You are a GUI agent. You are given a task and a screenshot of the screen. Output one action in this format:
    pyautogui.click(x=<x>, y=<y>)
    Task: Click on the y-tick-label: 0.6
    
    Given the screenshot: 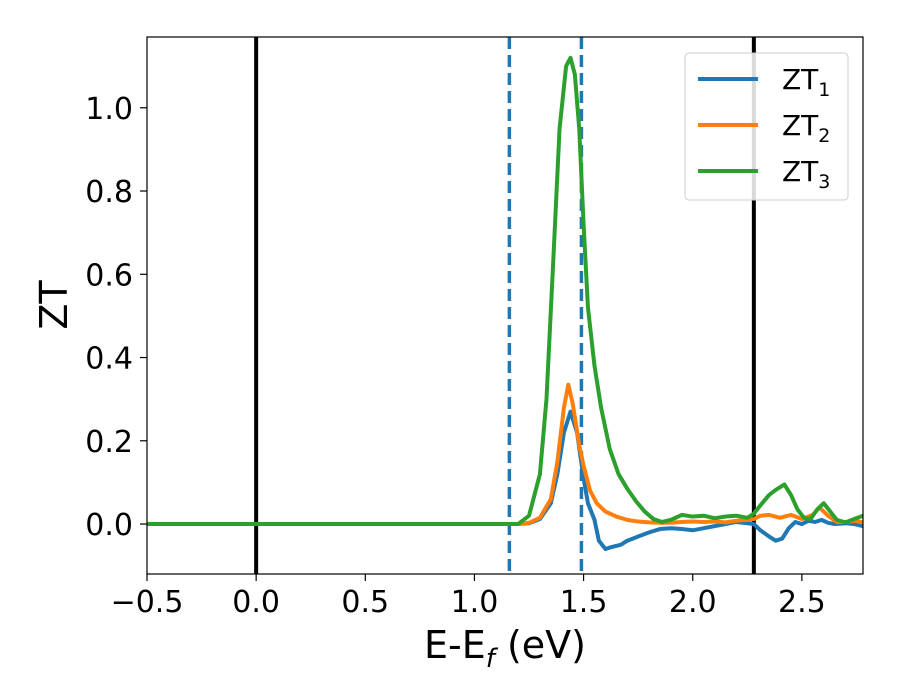 What is the action you would take?
    pyautogui.click(x=109, y=275)
    